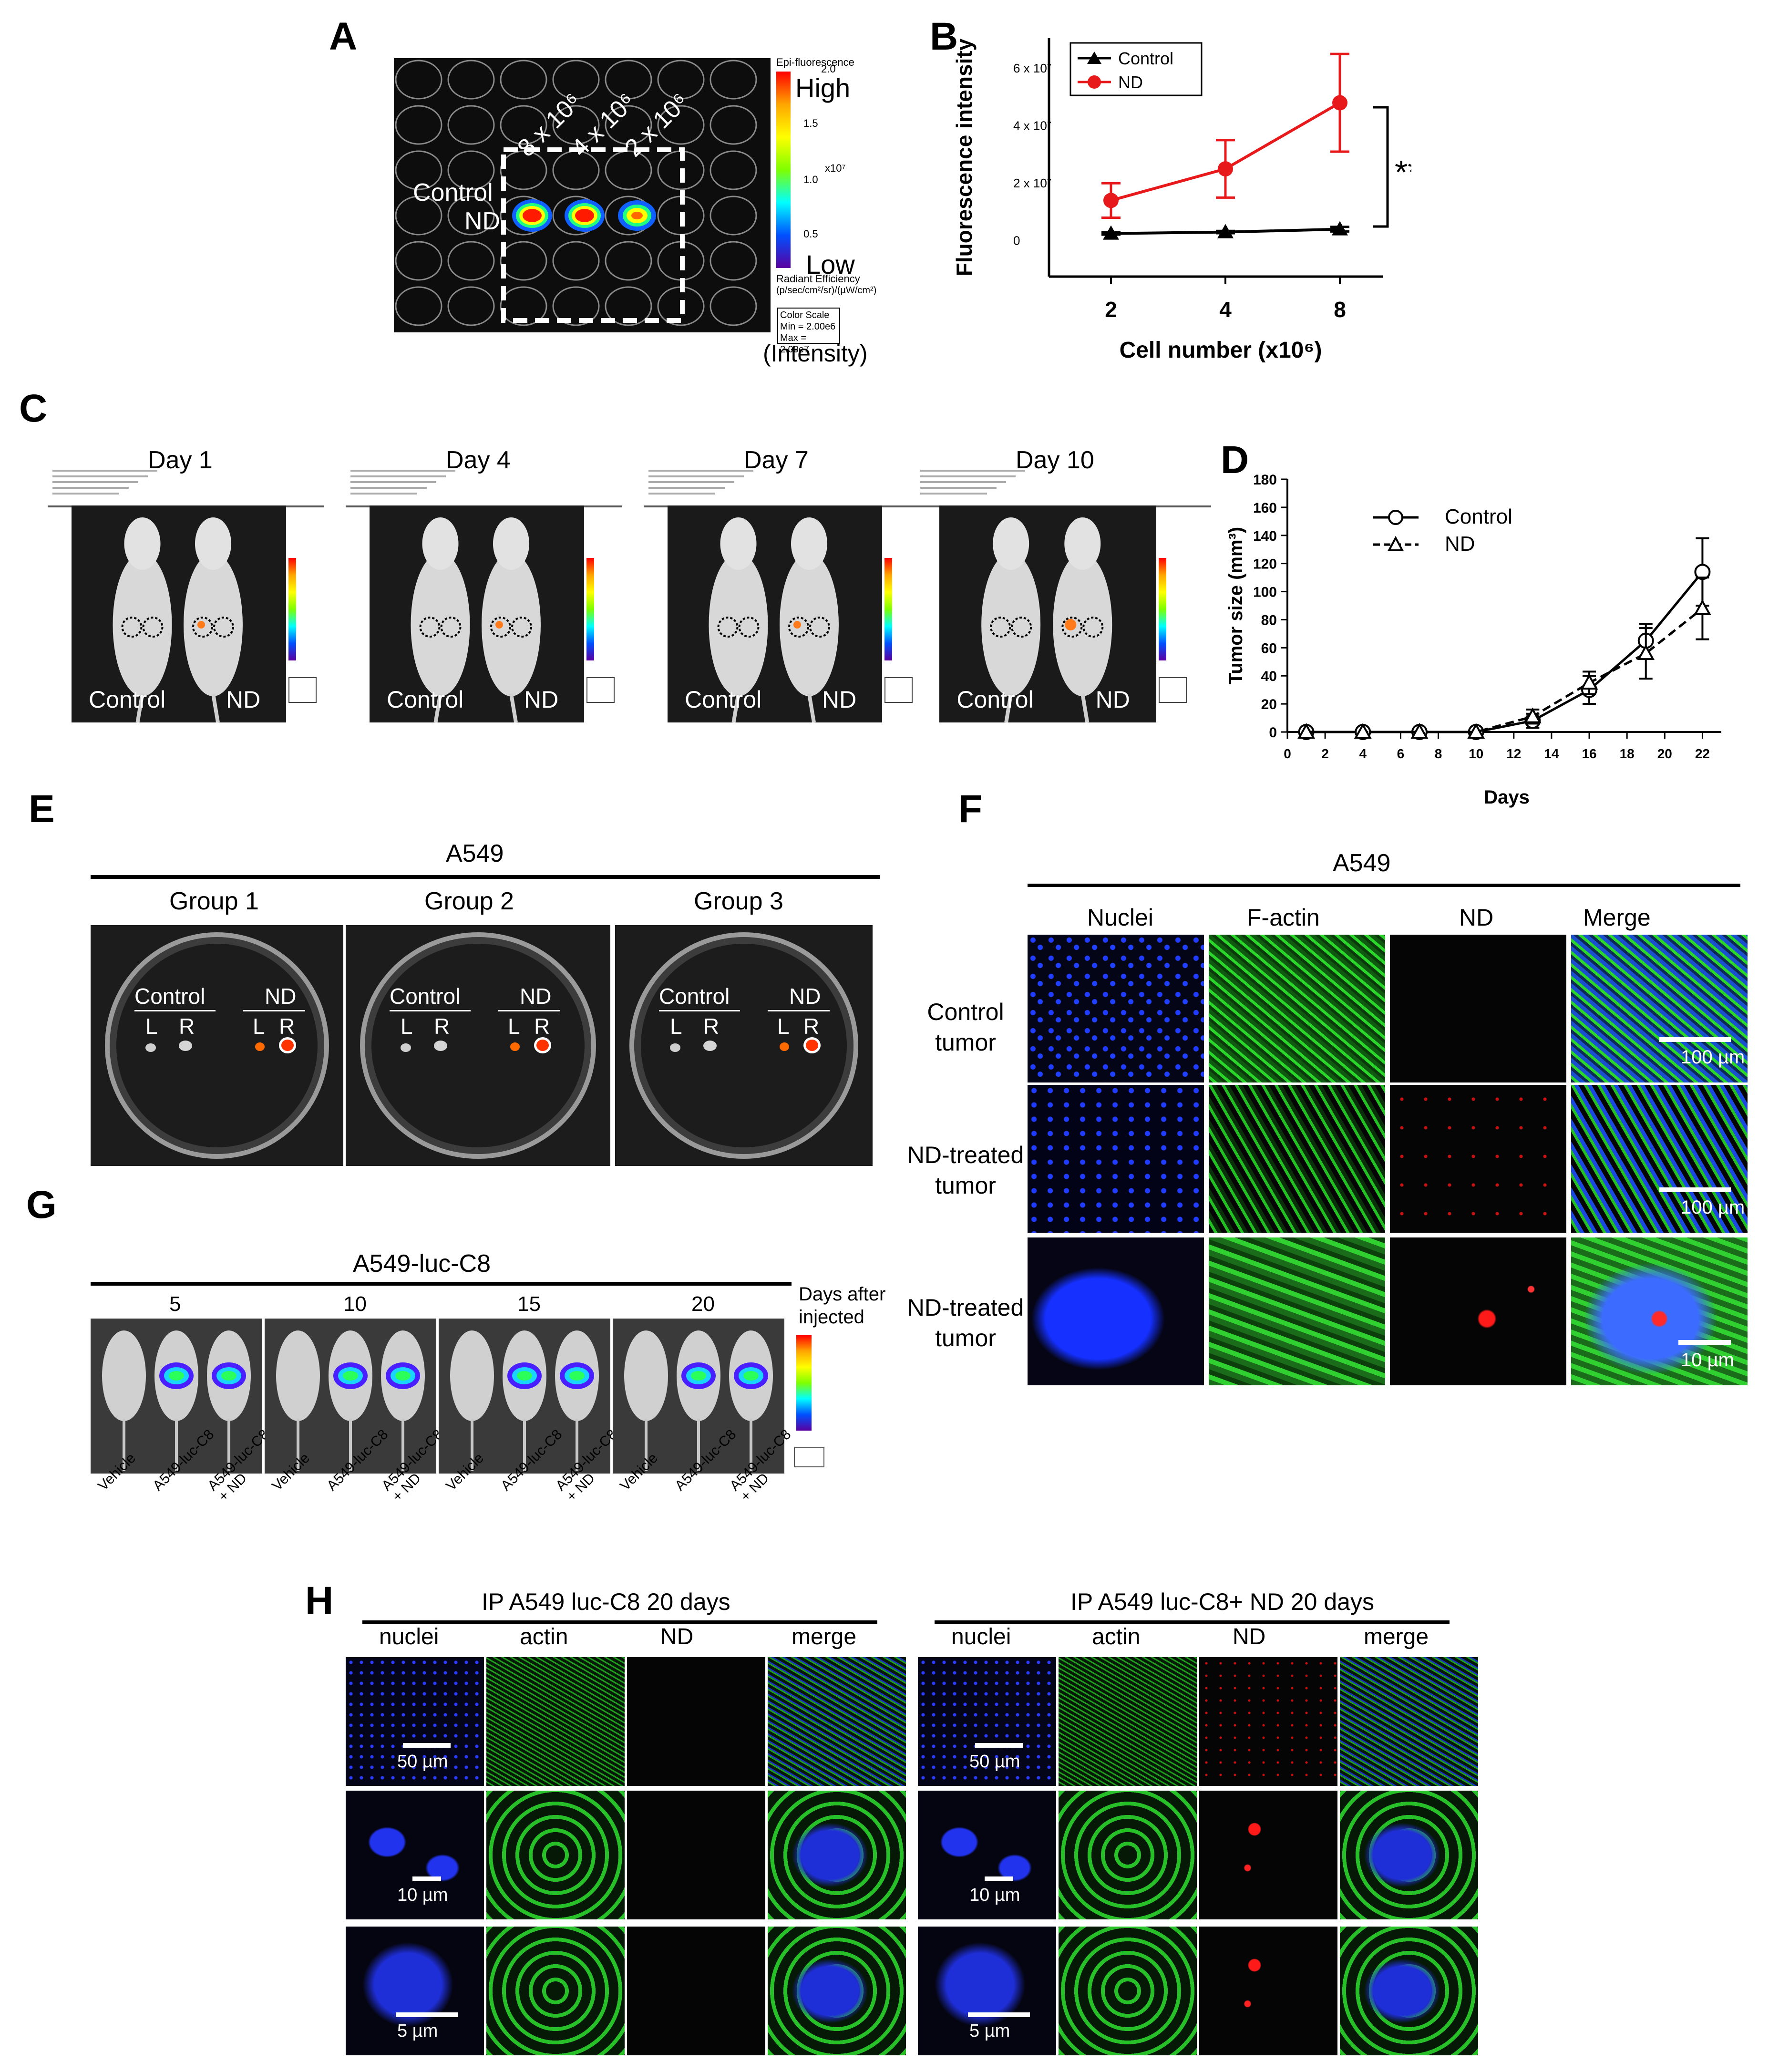  What do you see at coordinates (343, 36) in the screenshot?
I see `panel-label-a: A` at bounding box center [343, 36].